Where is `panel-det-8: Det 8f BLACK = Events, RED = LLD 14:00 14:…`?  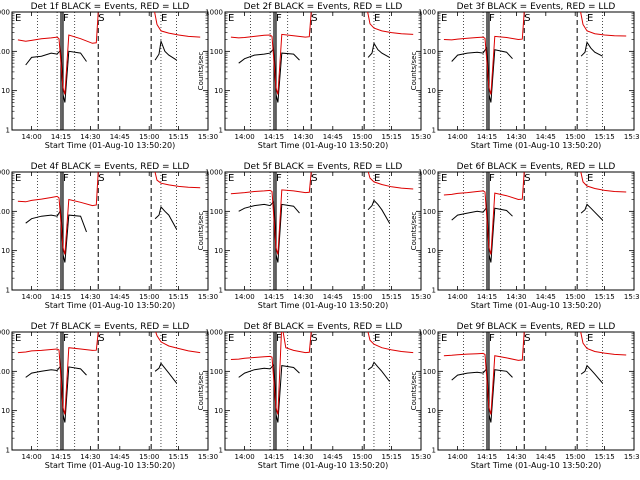
panel-det-8: Det 8f BLACK = Events, RED = LLD 14:00 14:… is located at coordinates (314, 396).